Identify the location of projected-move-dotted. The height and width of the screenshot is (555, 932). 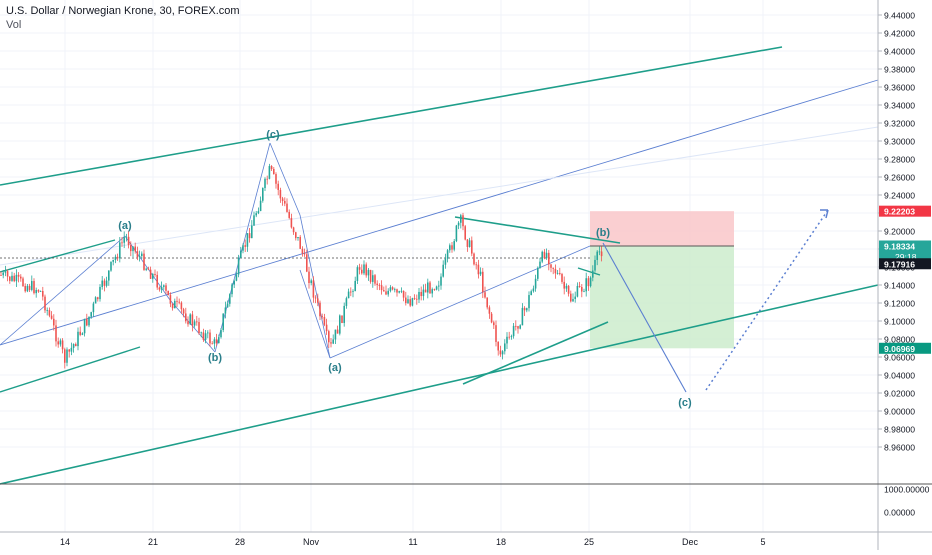
(767, 300).